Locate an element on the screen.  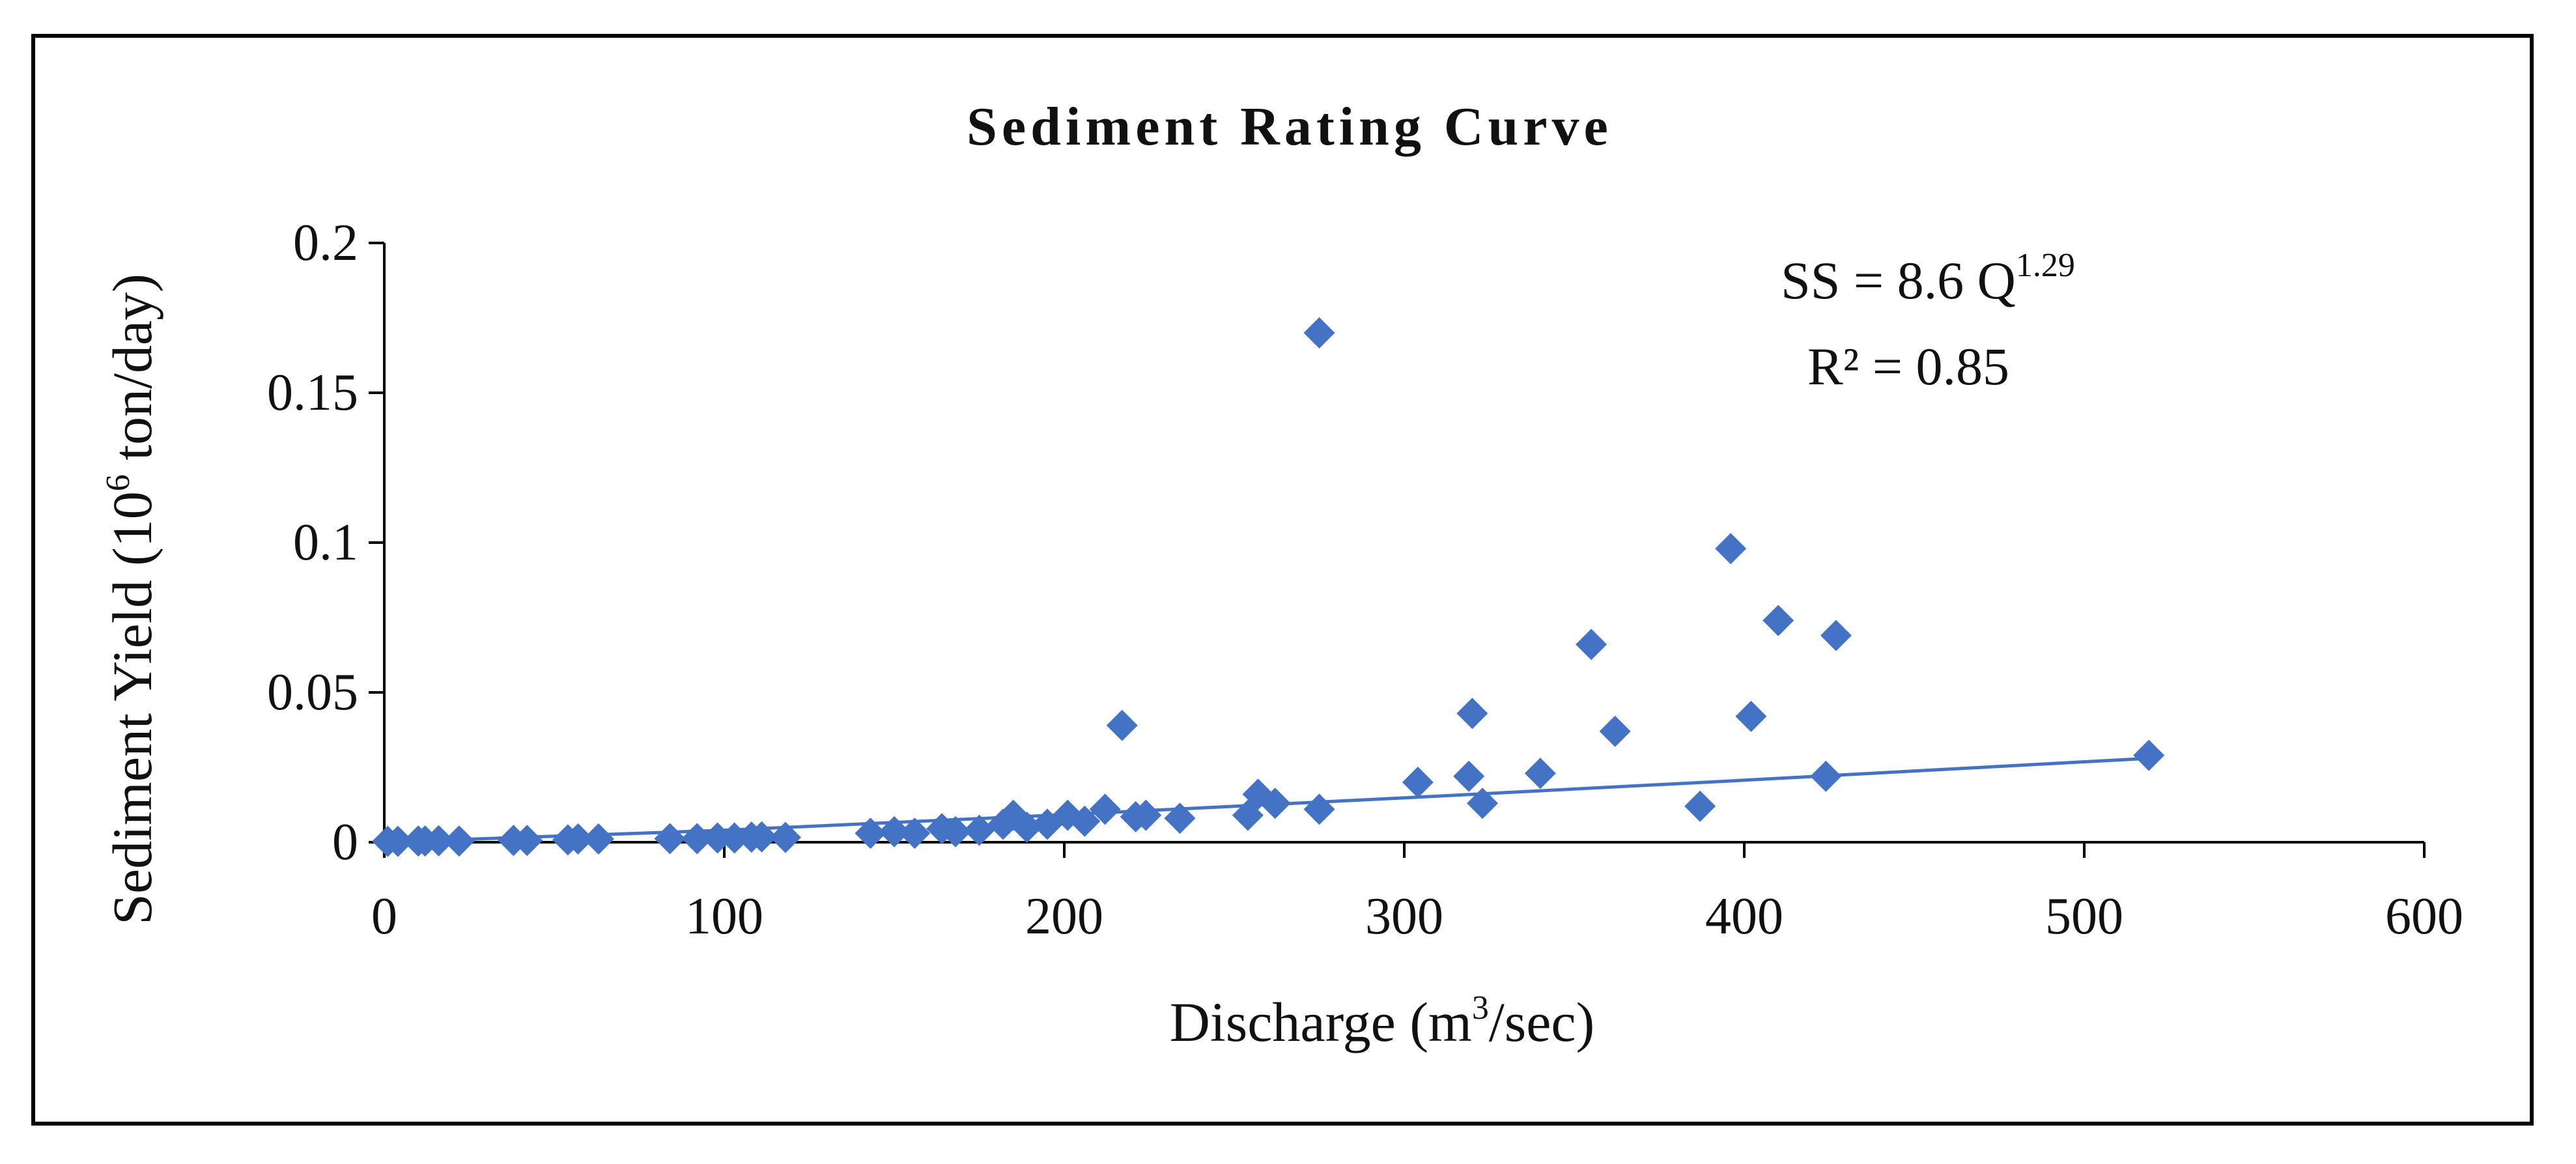
x-tick-label: 500 is located at coordinates (2084, 916).